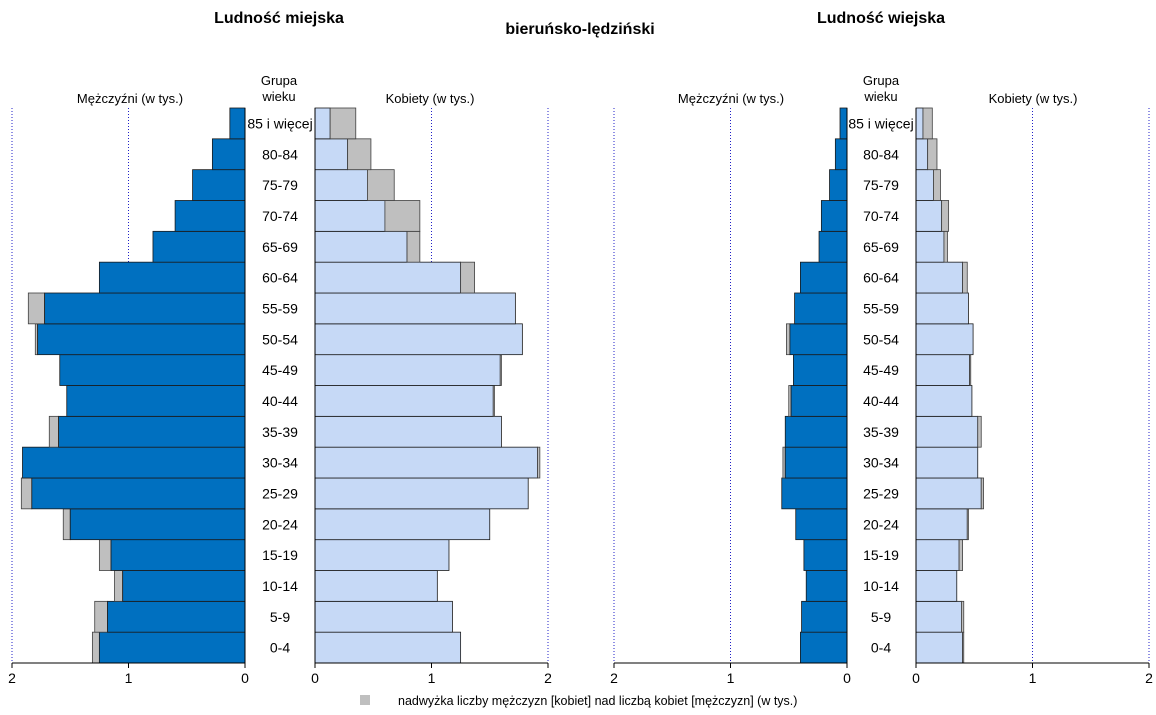 The width and height of the screenshot is (1156, 715). I want to click on male-axis-label: Mężczyźni (w tys.), so click(130, 98).